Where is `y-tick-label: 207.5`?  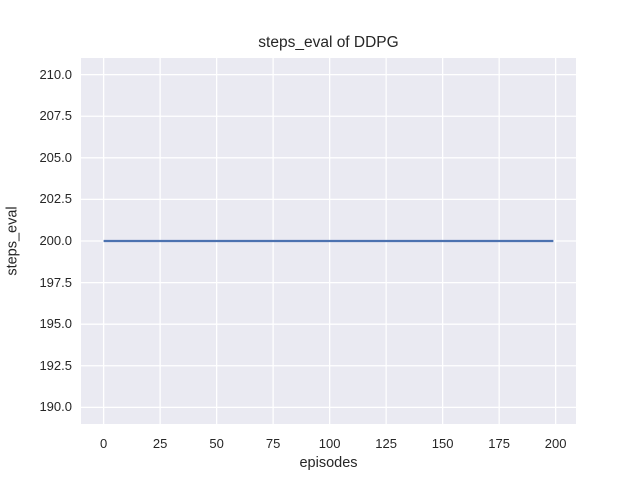 y-tick-label: 207.5 is located at coordinates (55, 116).